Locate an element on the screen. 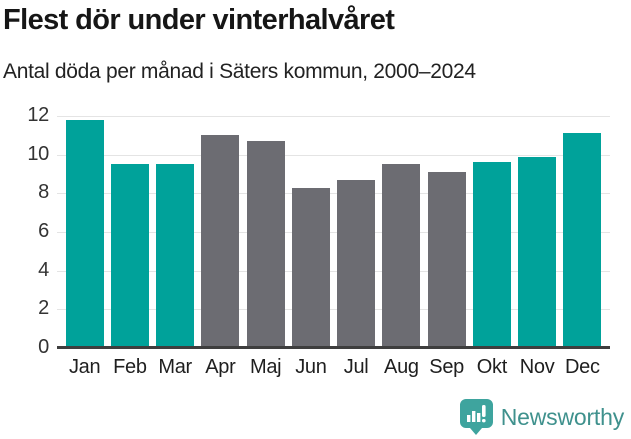  bar-column-jan is located at coordinates (84, 232).